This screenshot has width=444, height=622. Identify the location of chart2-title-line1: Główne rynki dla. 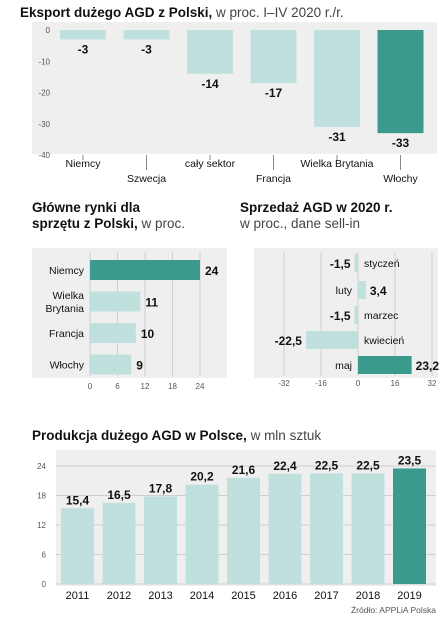
(86, 207).